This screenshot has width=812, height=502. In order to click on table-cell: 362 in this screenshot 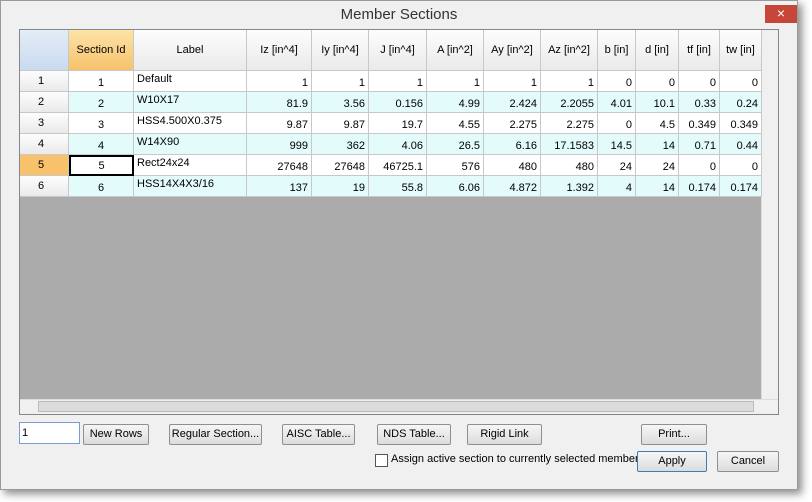, I will do `click(340, 144)`.